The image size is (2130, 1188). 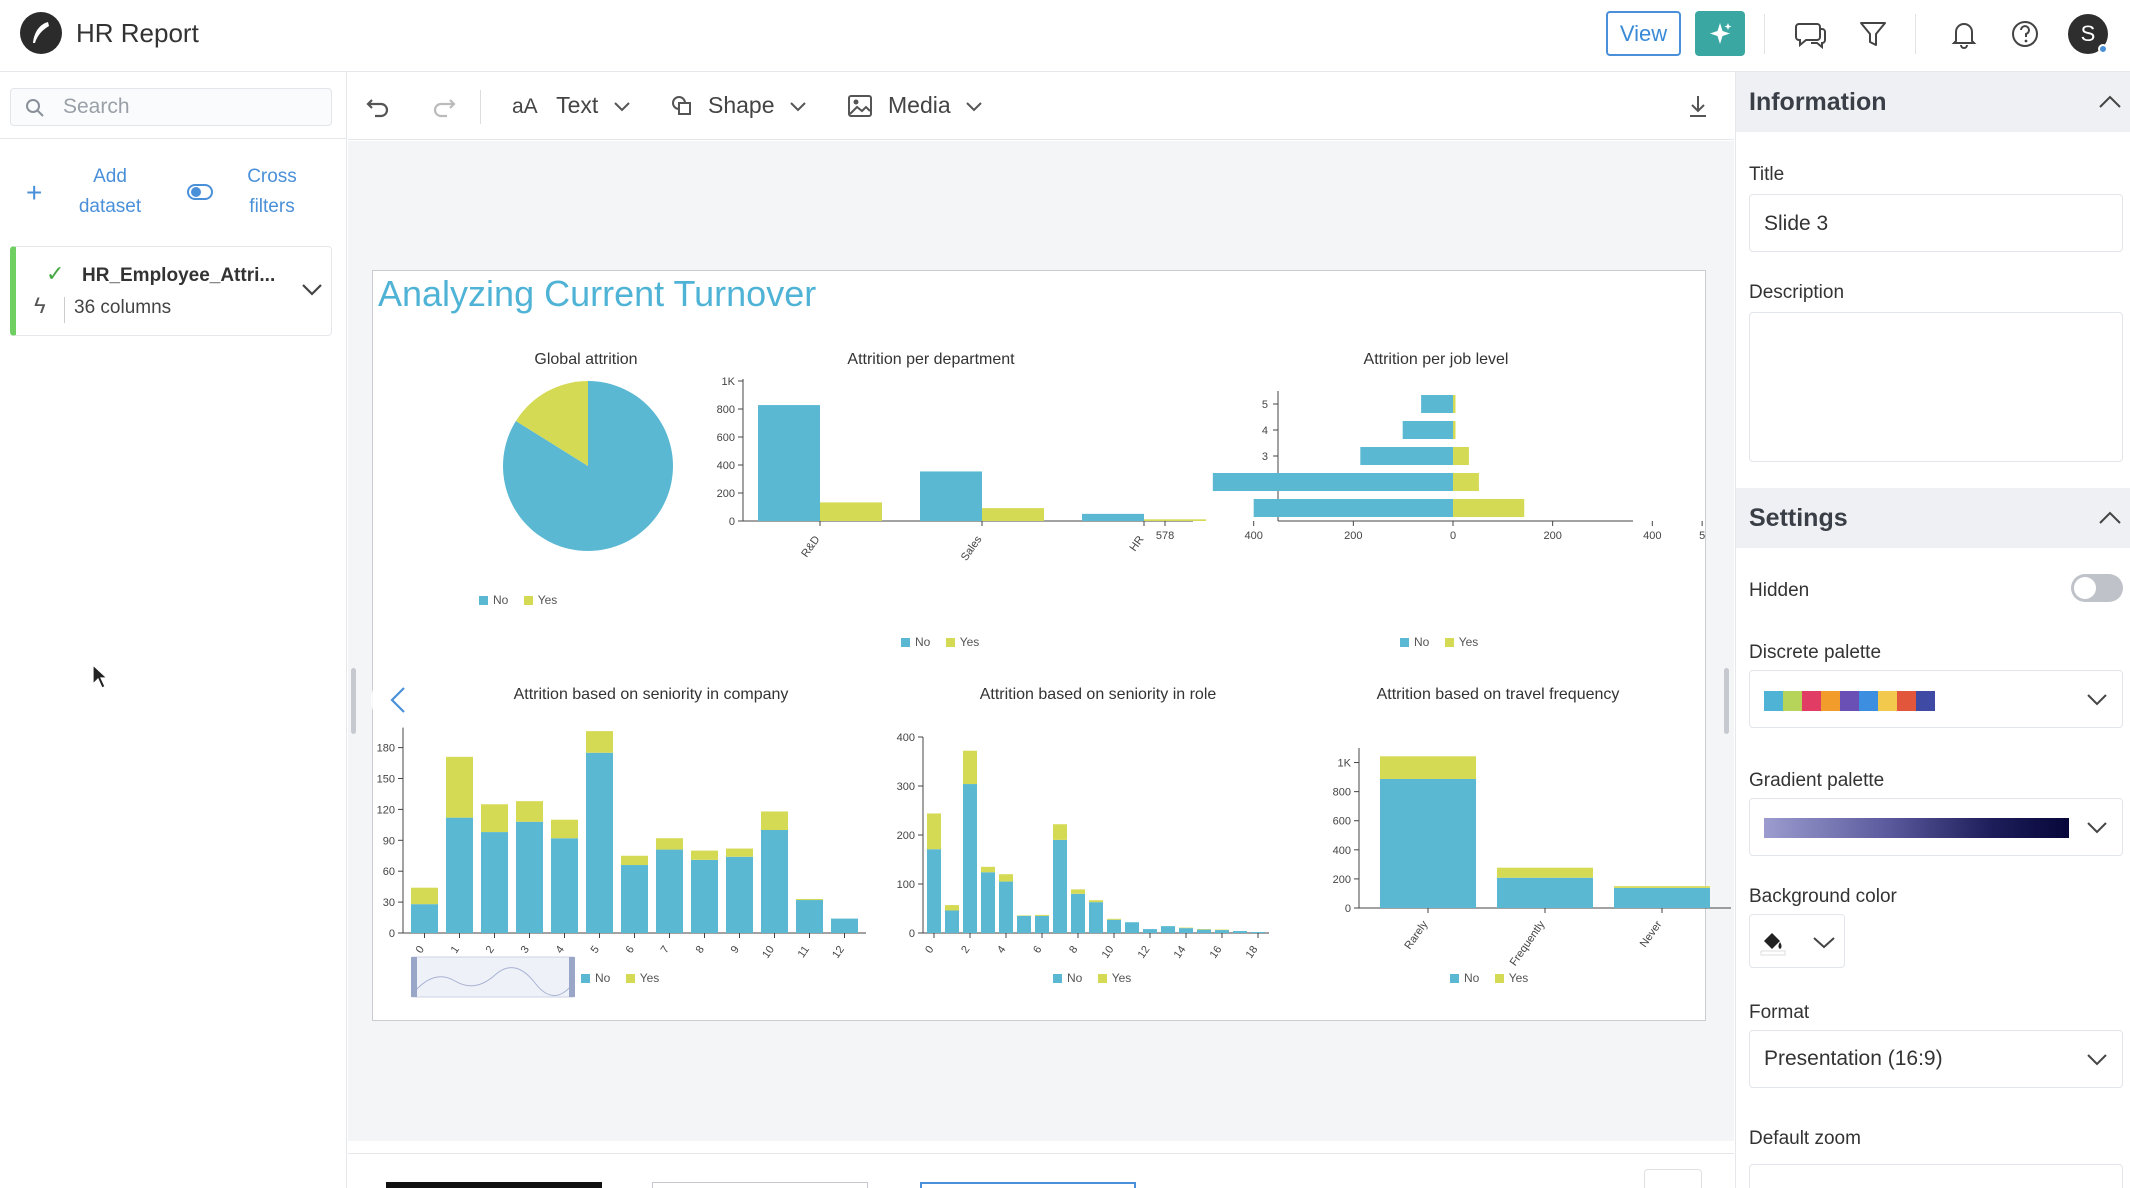 I want to click on add-slide-button, so click(x=1673, y=1178).